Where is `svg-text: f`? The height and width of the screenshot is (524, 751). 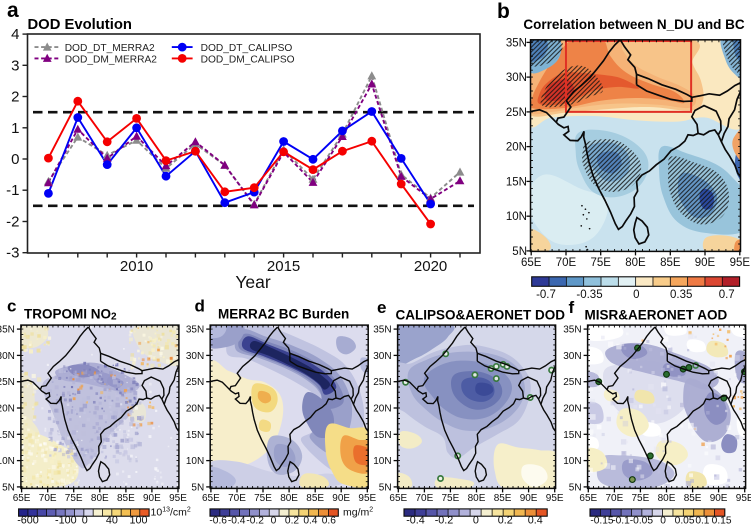 svg-text: f is located at coordinates (572, 307).